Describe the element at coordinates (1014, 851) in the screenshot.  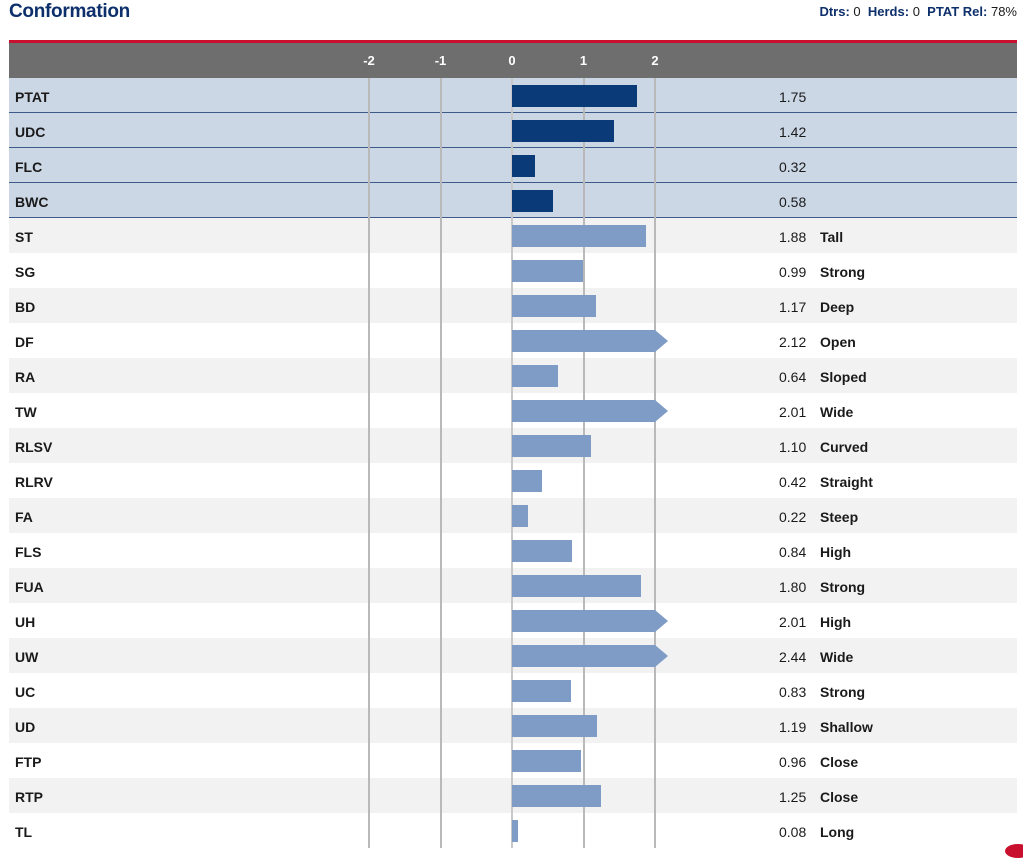
I see `floating-button-edge` at that location.